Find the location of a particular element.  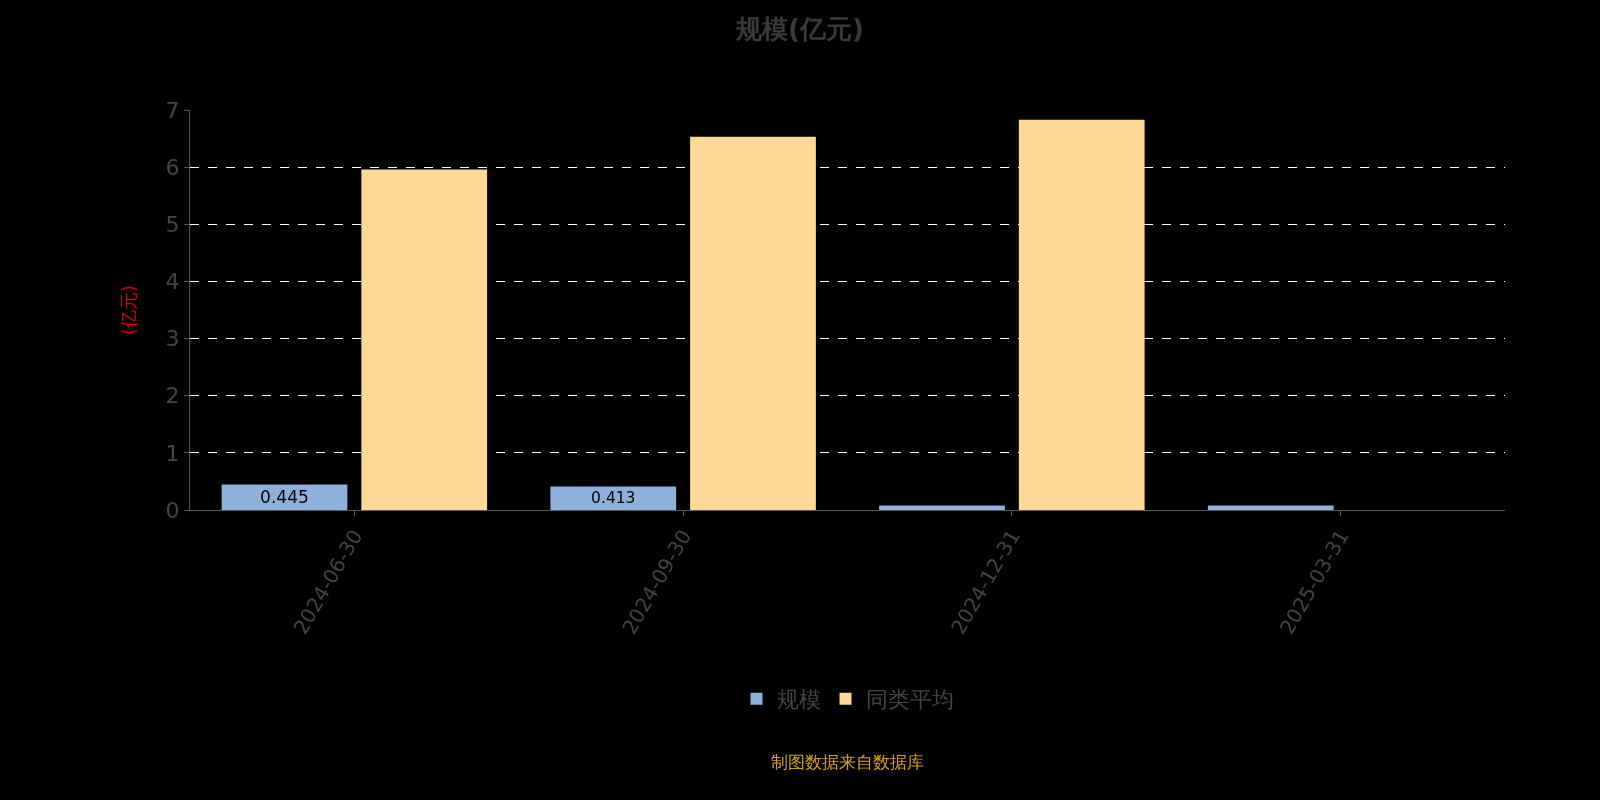

text: 制图数据来自数据库 is located at coordinates (847, 762).